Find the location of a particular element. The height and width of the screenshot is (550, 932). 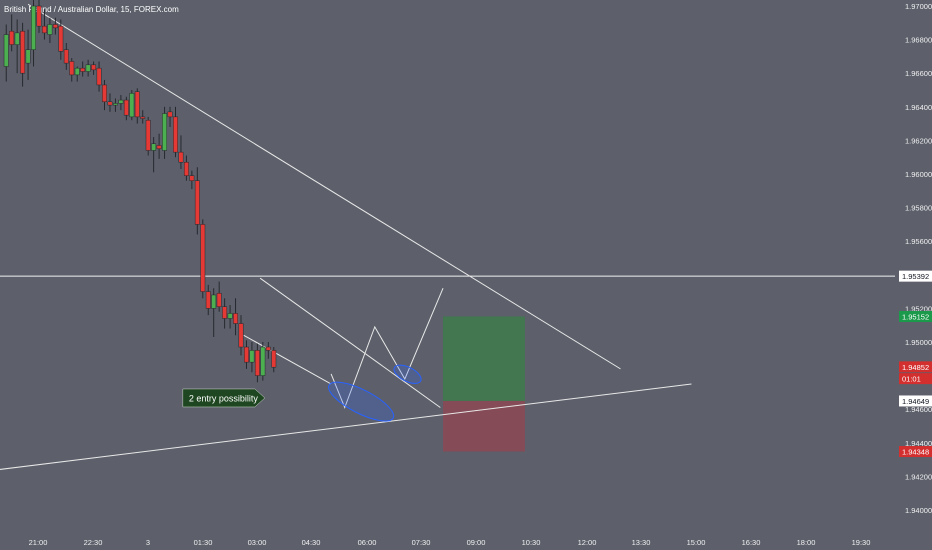

channel-upper is located at coordinates (350, 342).